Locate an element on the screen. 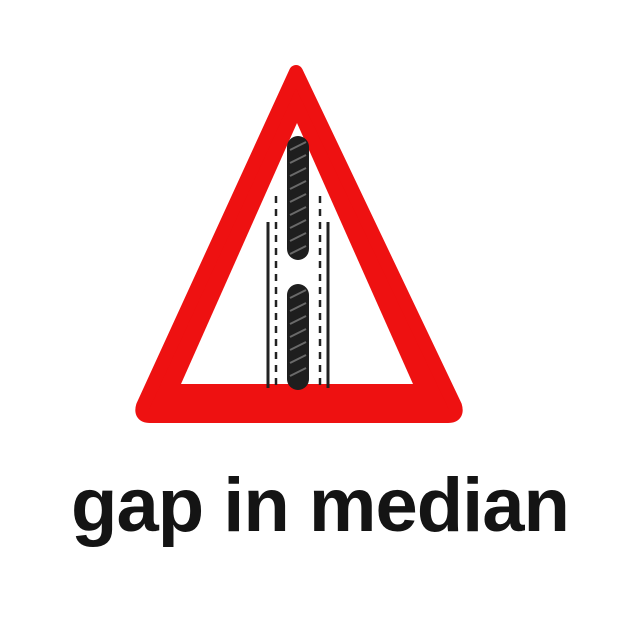 This screenshot has width=640, height=640. median-lower is located at coordinates (298, 337).